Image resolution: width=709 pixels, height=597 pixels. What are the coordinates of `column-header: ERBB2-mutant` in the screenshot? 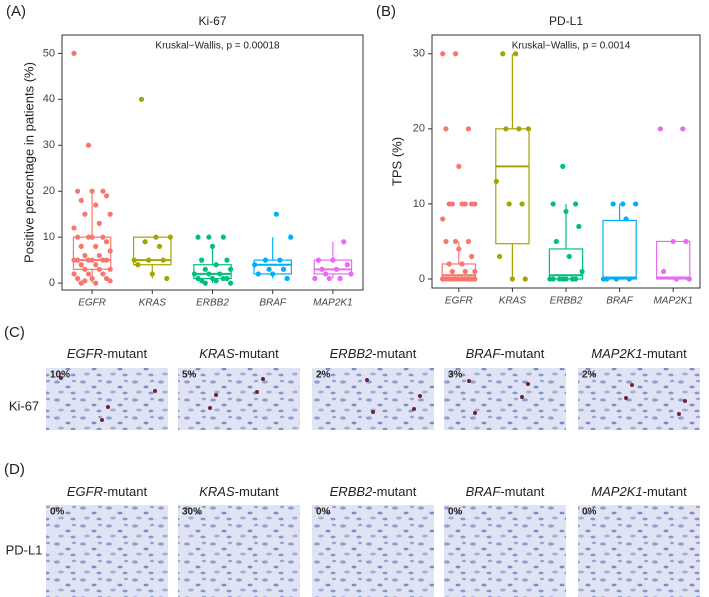 It's located at (373, 491).